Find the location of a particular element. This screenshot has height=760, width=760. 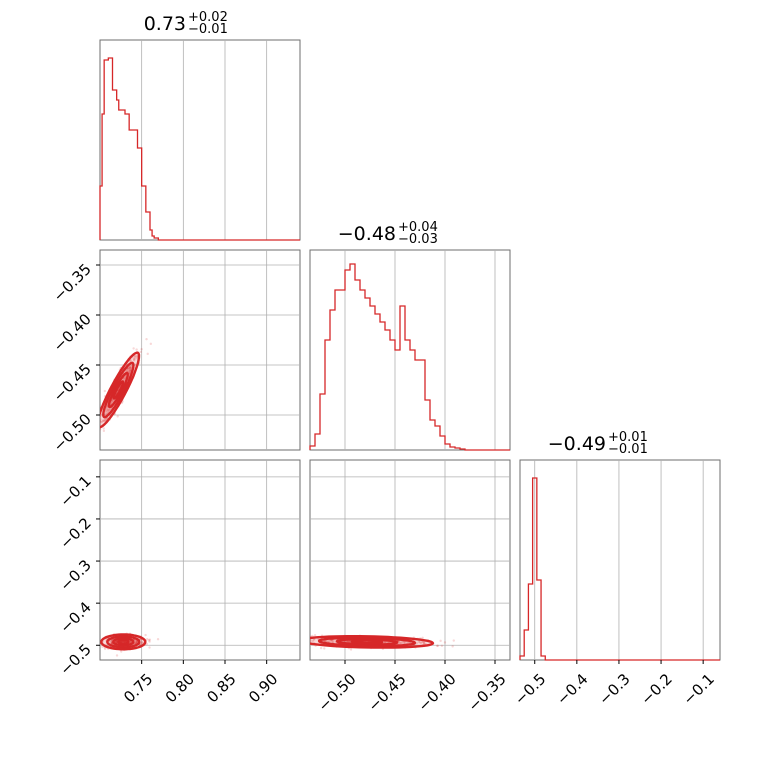

title-minus: −0.03 is located at coordinates (418, 239).